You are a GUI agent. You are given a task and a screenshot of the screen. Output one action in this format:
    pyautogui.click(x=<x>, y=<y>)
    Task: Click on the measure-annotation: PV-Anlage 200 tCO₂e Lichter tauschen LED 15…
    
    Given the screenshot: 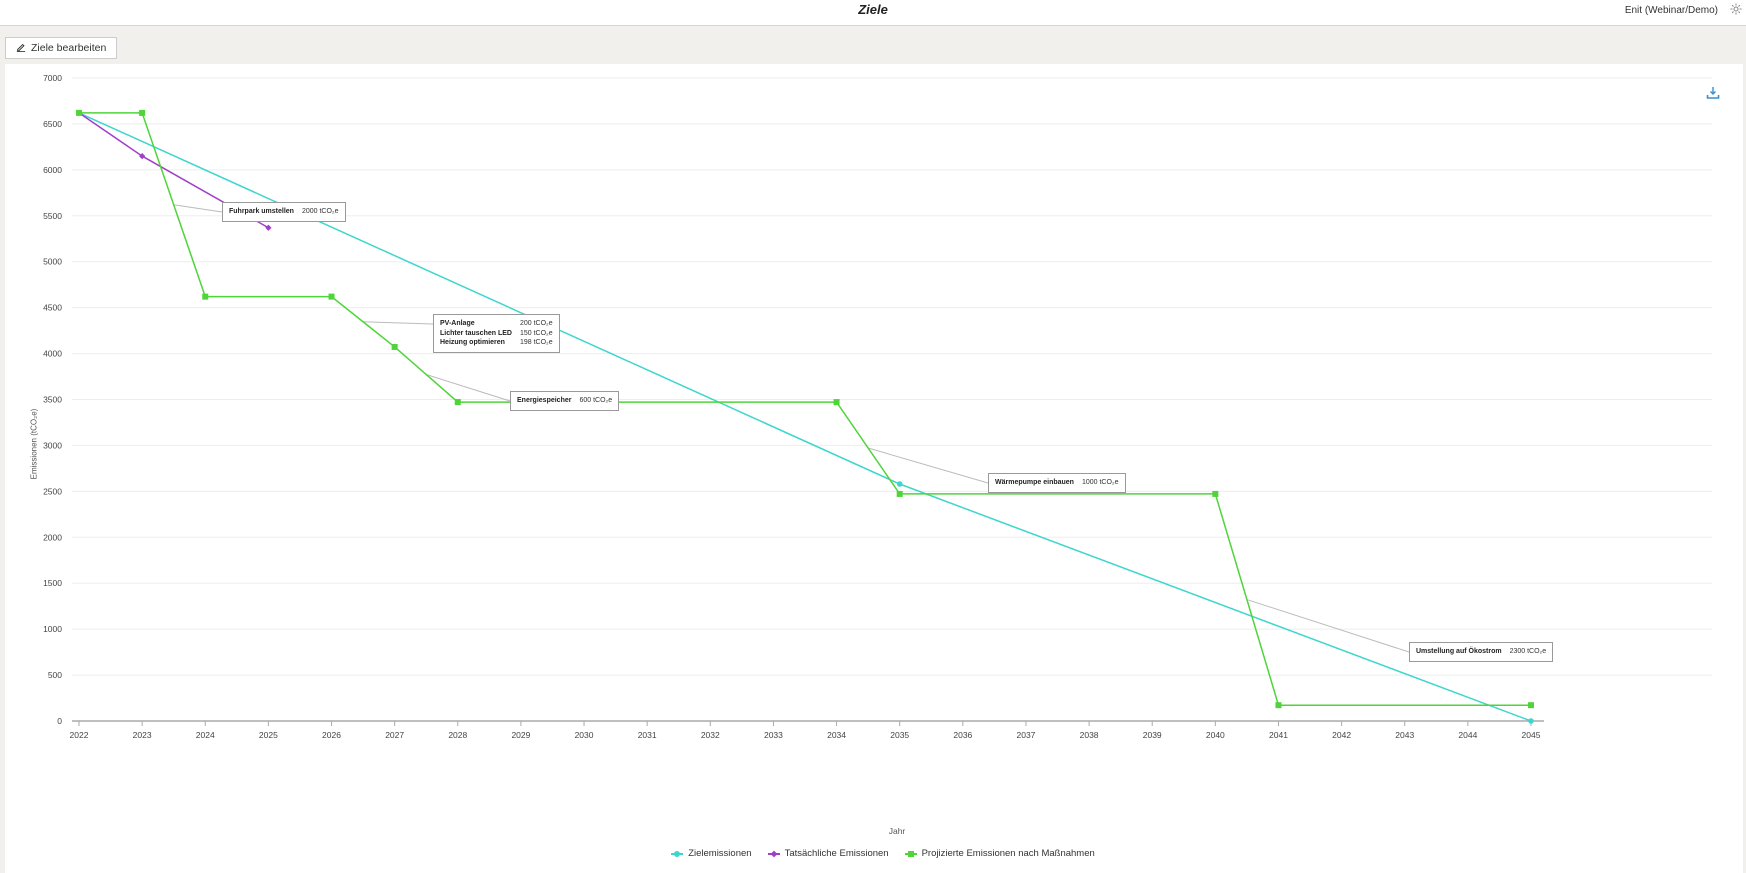 What is the action you would take?
    pyautogui.click(x=496, y=333)
    